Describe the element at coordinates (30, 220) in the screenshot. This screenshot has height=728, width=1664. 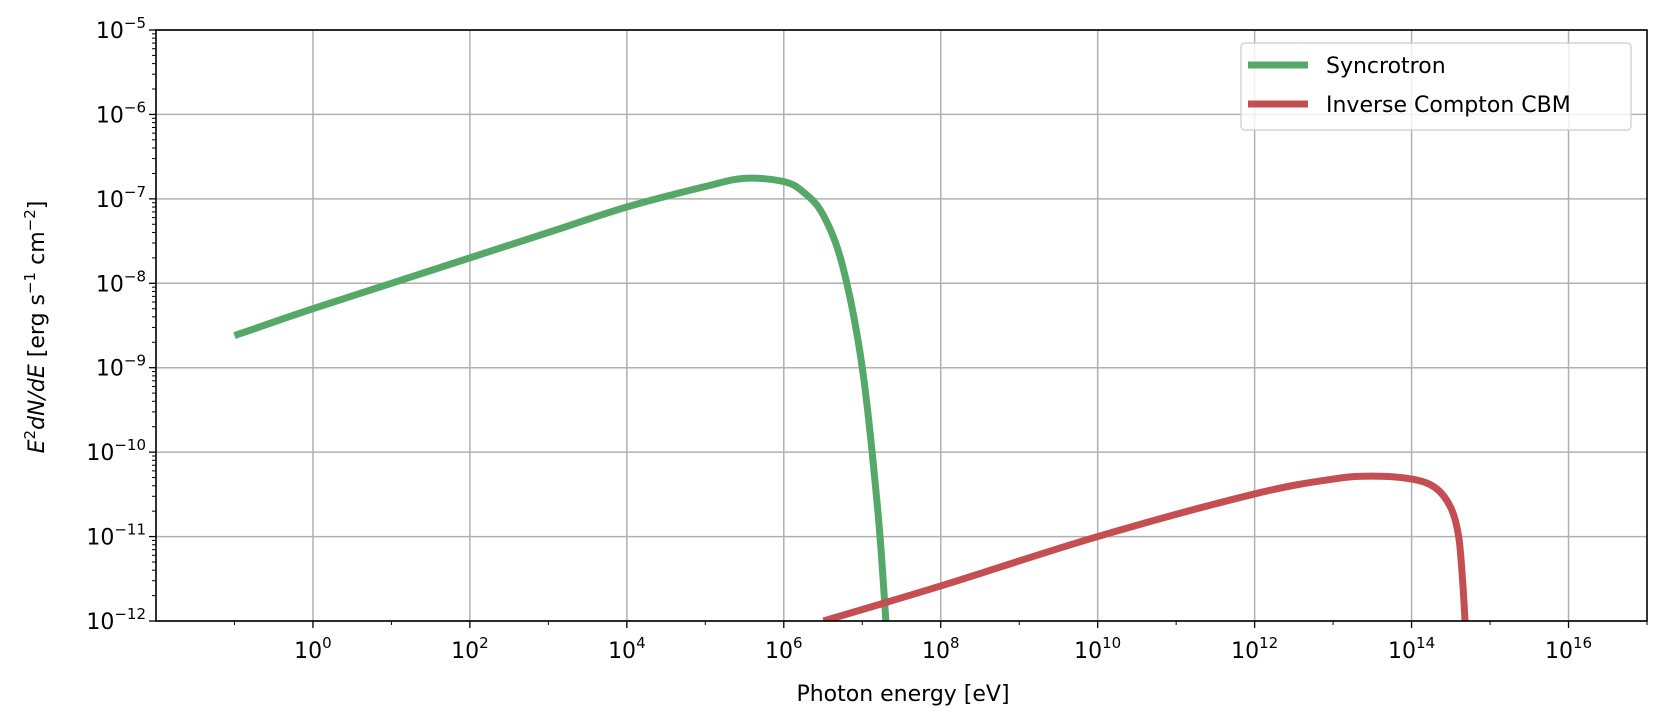
I see `y-label-part4-sup: −2` at that location.